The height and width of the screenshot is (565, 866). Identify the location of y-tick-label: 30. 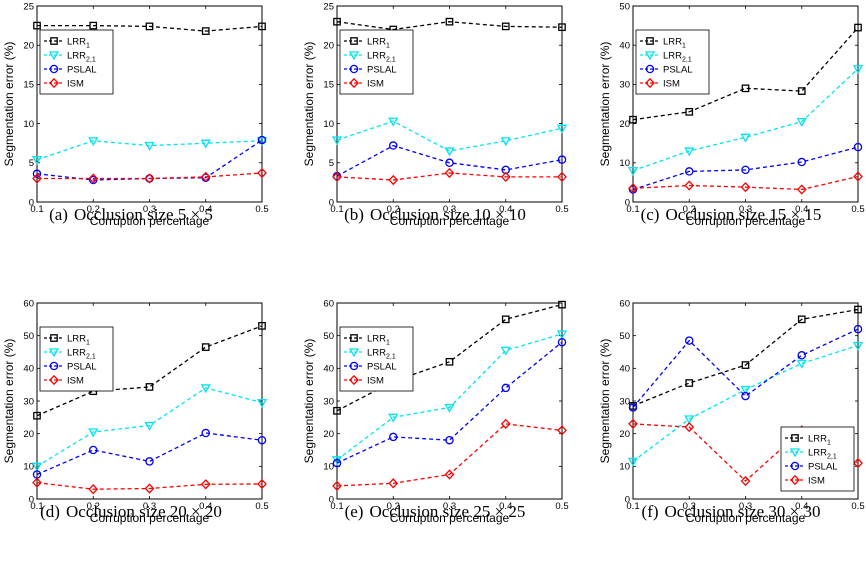
(624, 401).